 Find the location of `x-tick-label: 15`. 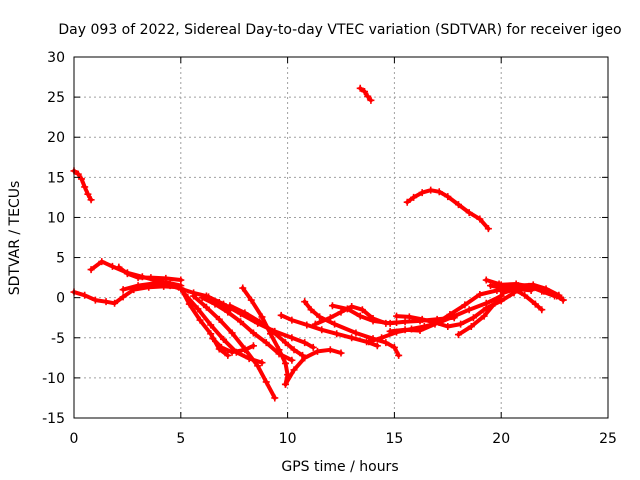

x-tick-label: 15 is located at coordinates (394, 439).